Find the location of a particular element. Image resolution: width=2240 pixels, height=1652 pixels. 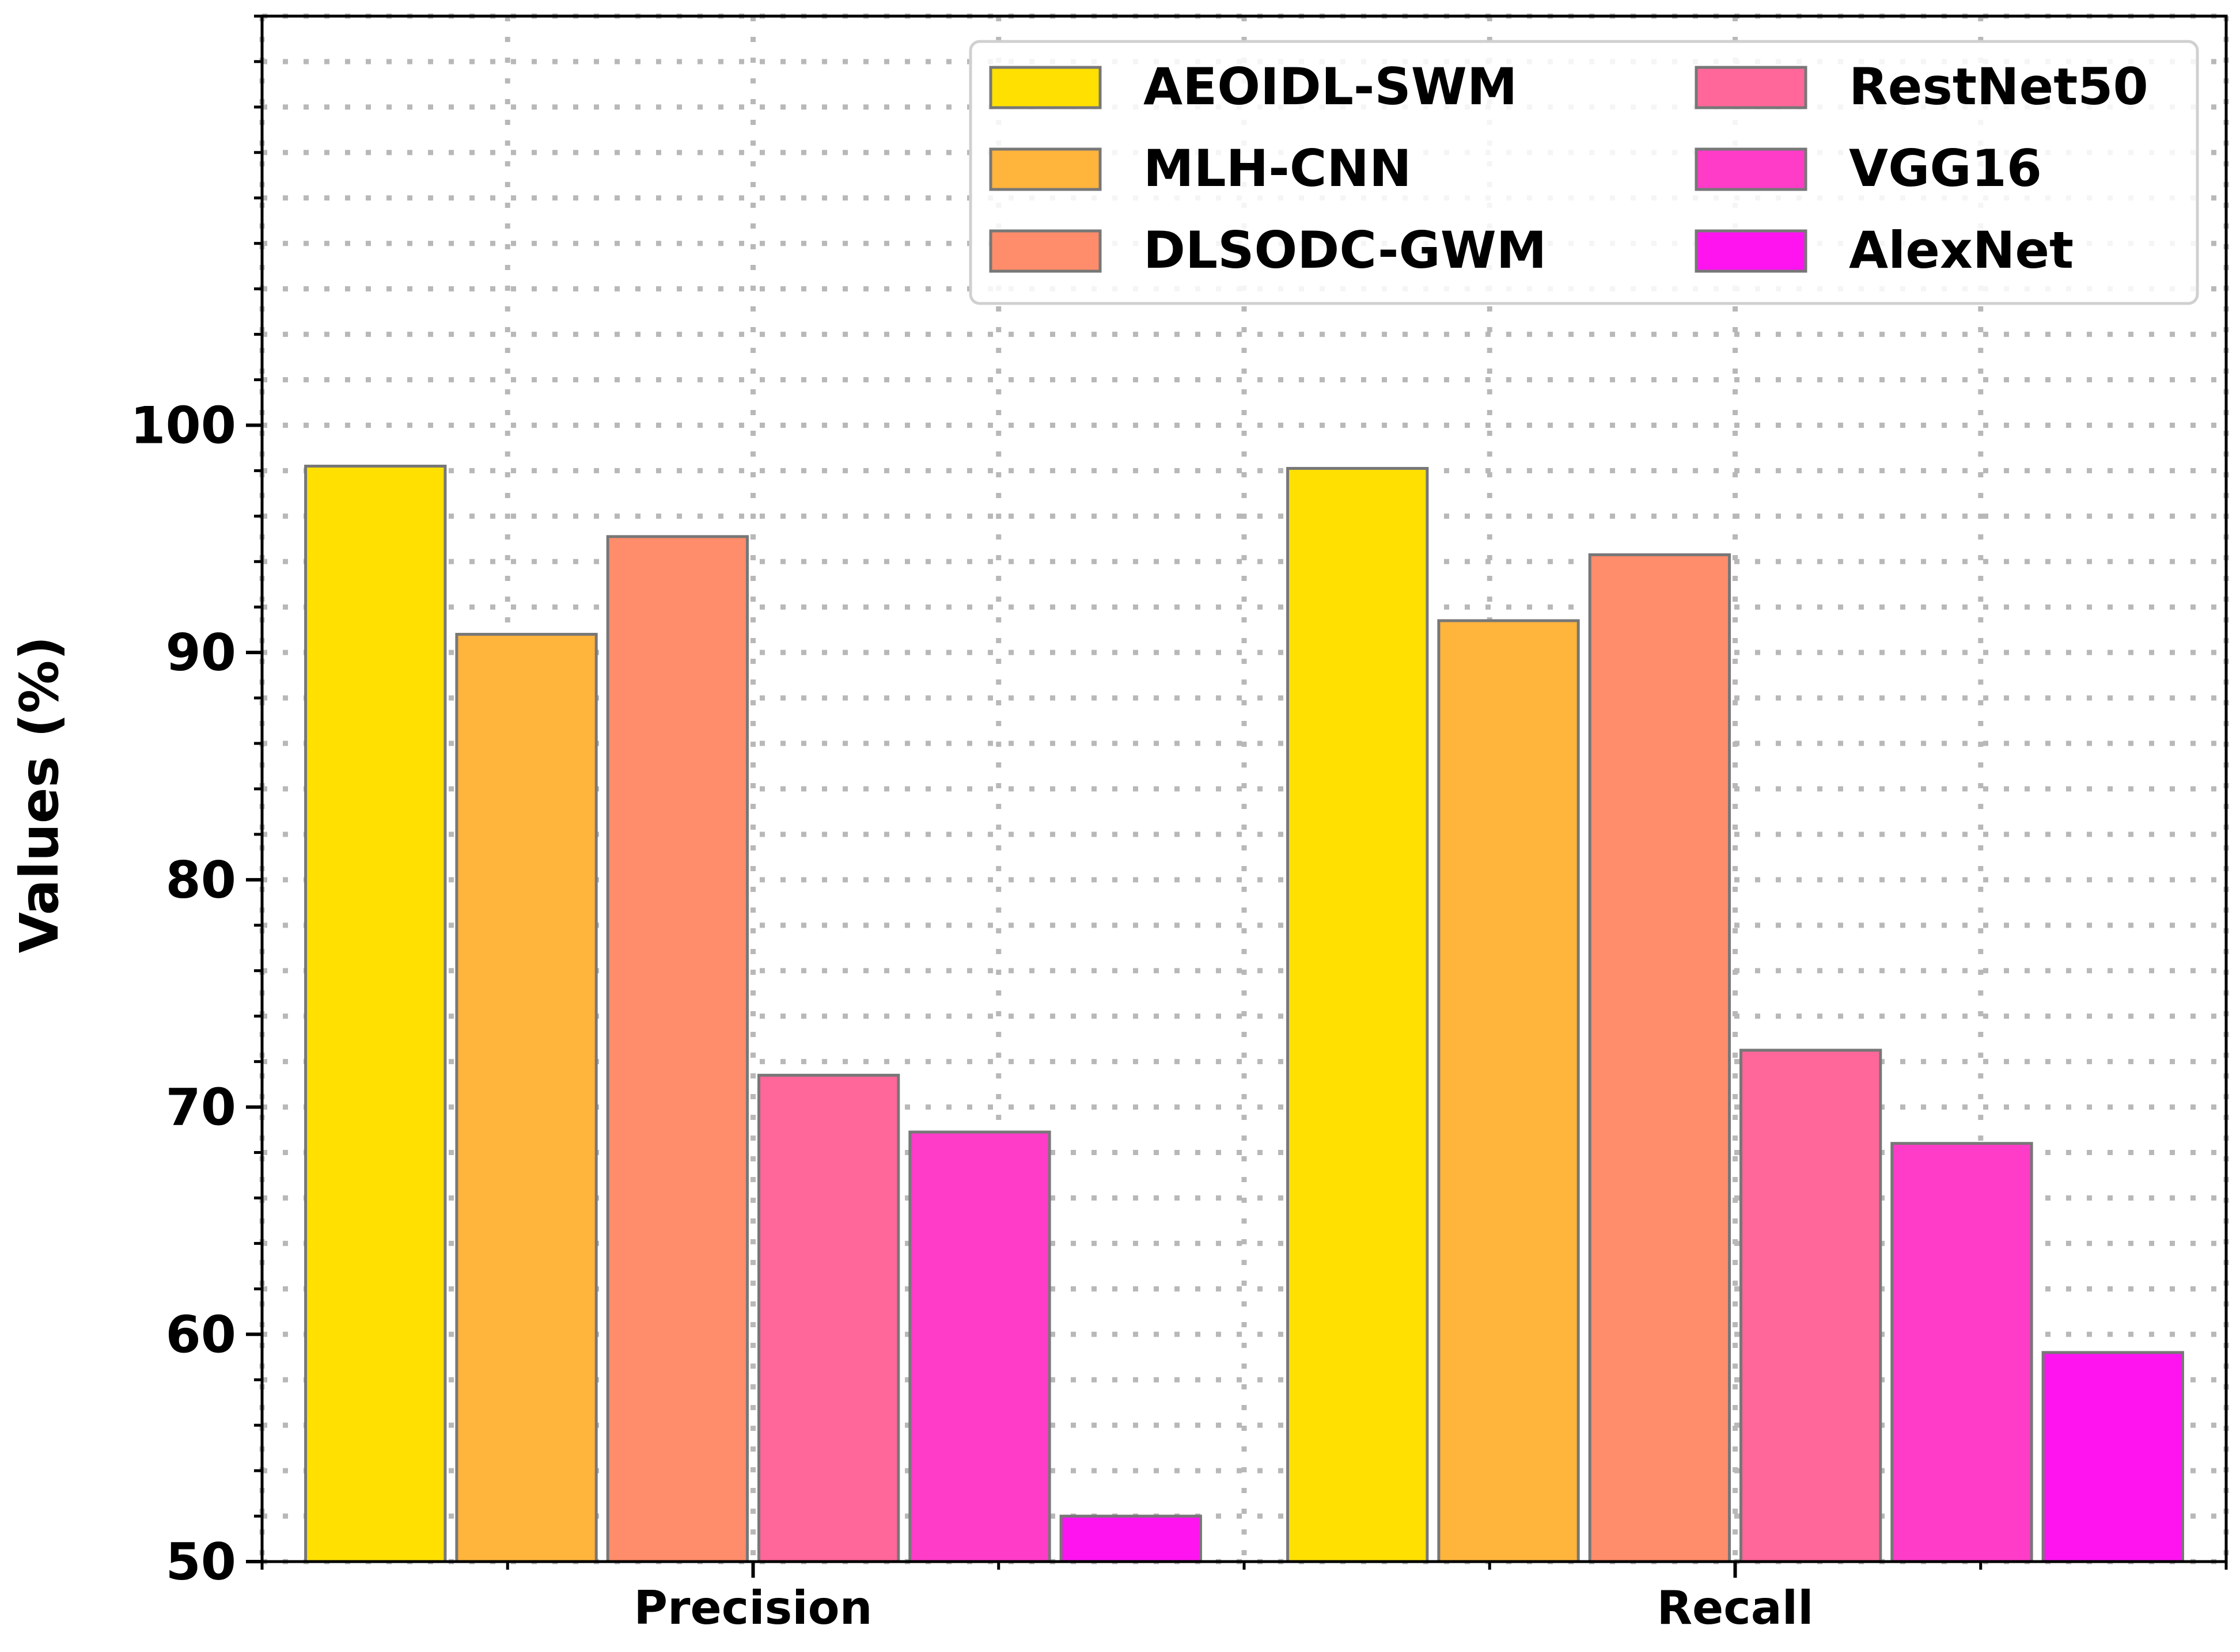

legend-label-vgg16: VGG16 is located at coordinates (1945, 168).